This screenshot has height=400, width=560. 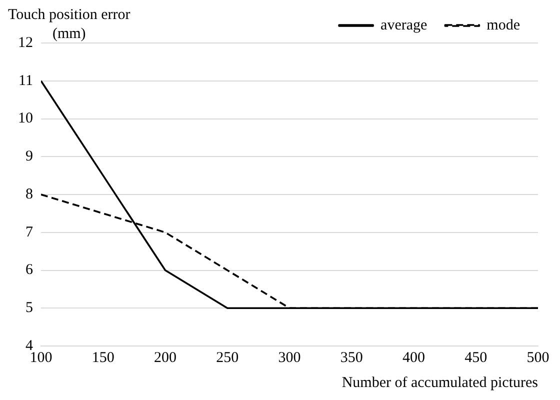 I want to click on y-tick-label: 10, so click(x=25, y=118).